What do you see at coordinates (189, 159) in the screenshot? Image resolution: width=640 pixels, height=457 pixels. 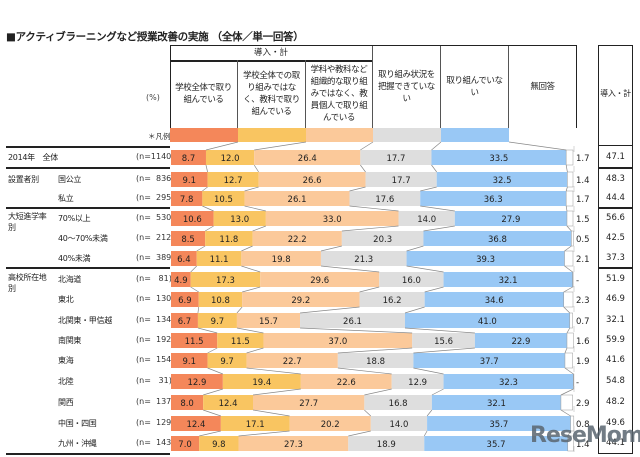 I see `bar-value-label: 8.7` at bounding box center [189, 159].